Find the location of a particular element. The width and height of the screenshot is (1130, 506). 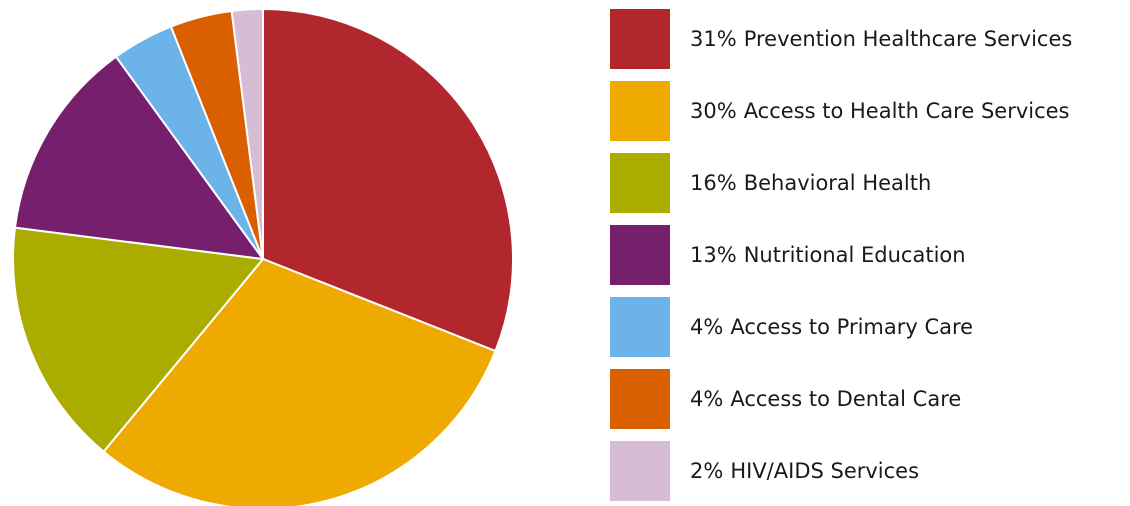

legend-entry: 4% Access to Primary Care is located at coordinates (791, 327).